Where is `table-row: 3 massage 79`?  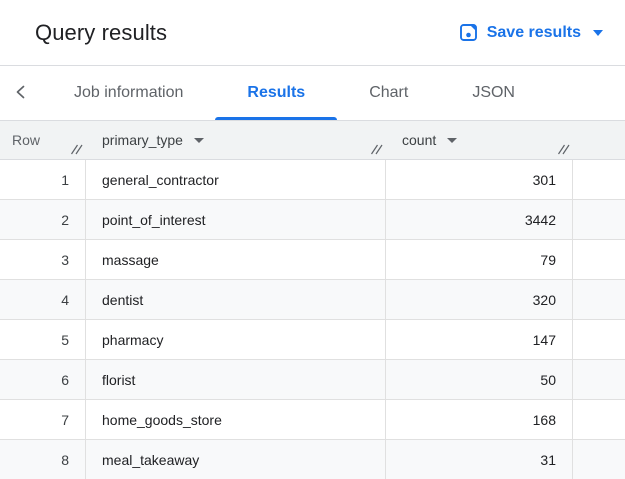
table-row: 3 massage 79 is located at coordinates (312, 260).